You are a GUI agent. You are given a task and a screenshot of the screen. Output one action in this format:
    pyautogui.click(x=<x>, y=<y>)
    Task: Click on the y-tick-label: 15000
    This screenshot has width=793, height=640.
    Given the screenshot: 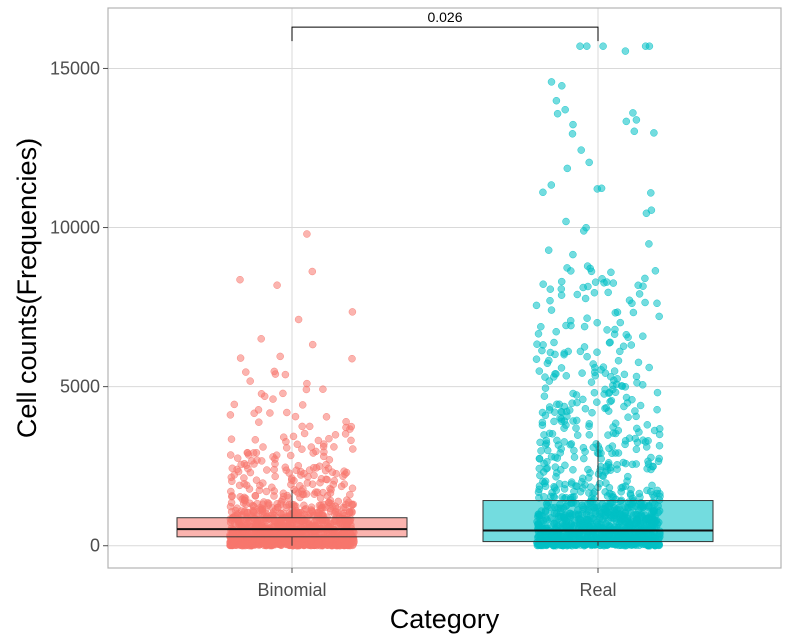 What is the action you would take?
    pyautogui.click(x=75, y=68)
    